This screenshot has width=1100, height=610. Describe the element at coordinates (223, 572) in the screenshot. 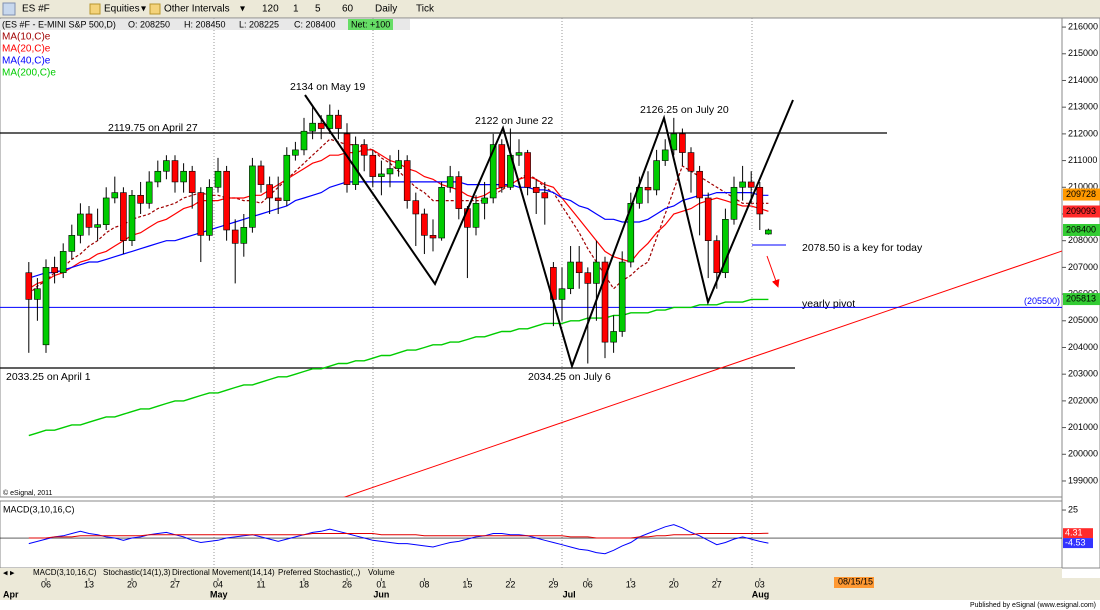

I see `tab: Directional Movement(14,14)` at that location.